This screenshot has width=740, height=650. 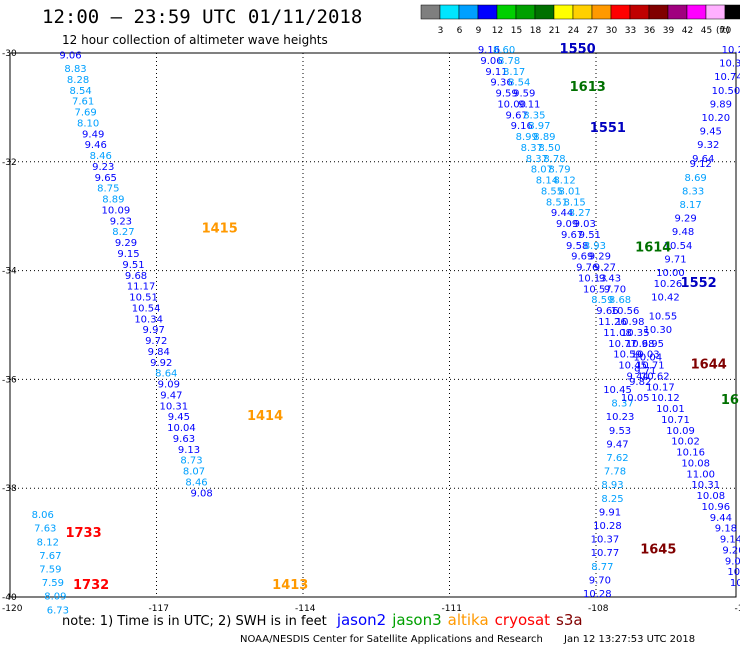 What do you see at coordinates (9, 54) in the screenshot?
I see `lat-tick-label: -30` at bounding box center [9, 54].